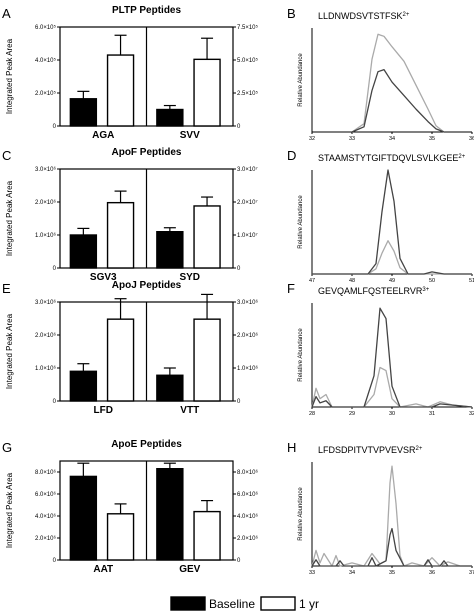 The width and height of the screenshot is (474, 616). Describe the element at coordinates (46, 27) in the screenshot. I see `y-tick-label: 6.0×10⁵` at that location.